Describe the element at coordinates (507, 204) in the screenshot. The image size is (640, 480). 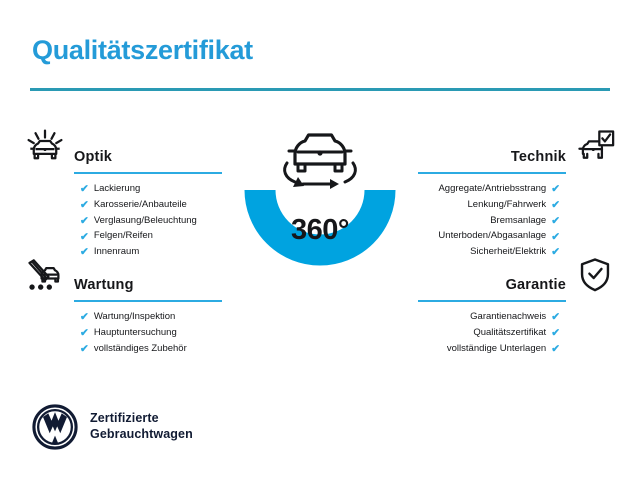
I see `list-item-label: Lenkung/Fahrwerk` at that location.